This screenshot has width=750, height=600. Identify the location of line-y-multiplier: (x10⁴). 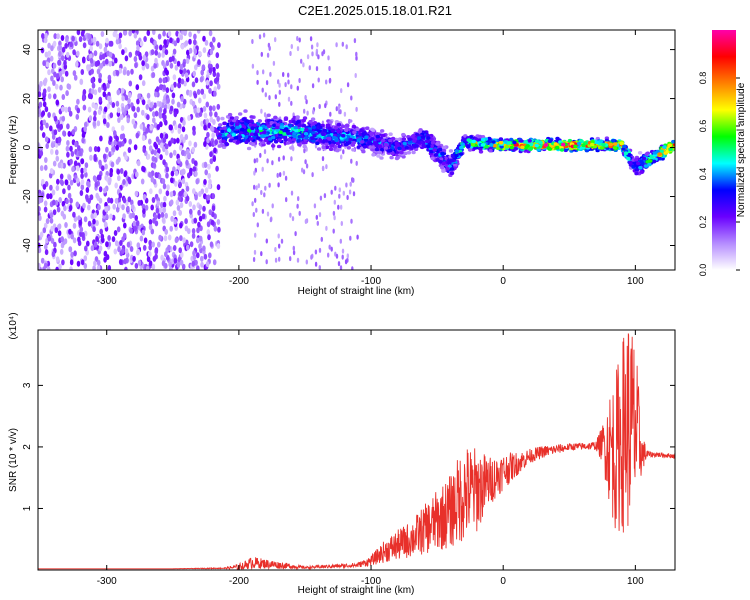
(13, 325).